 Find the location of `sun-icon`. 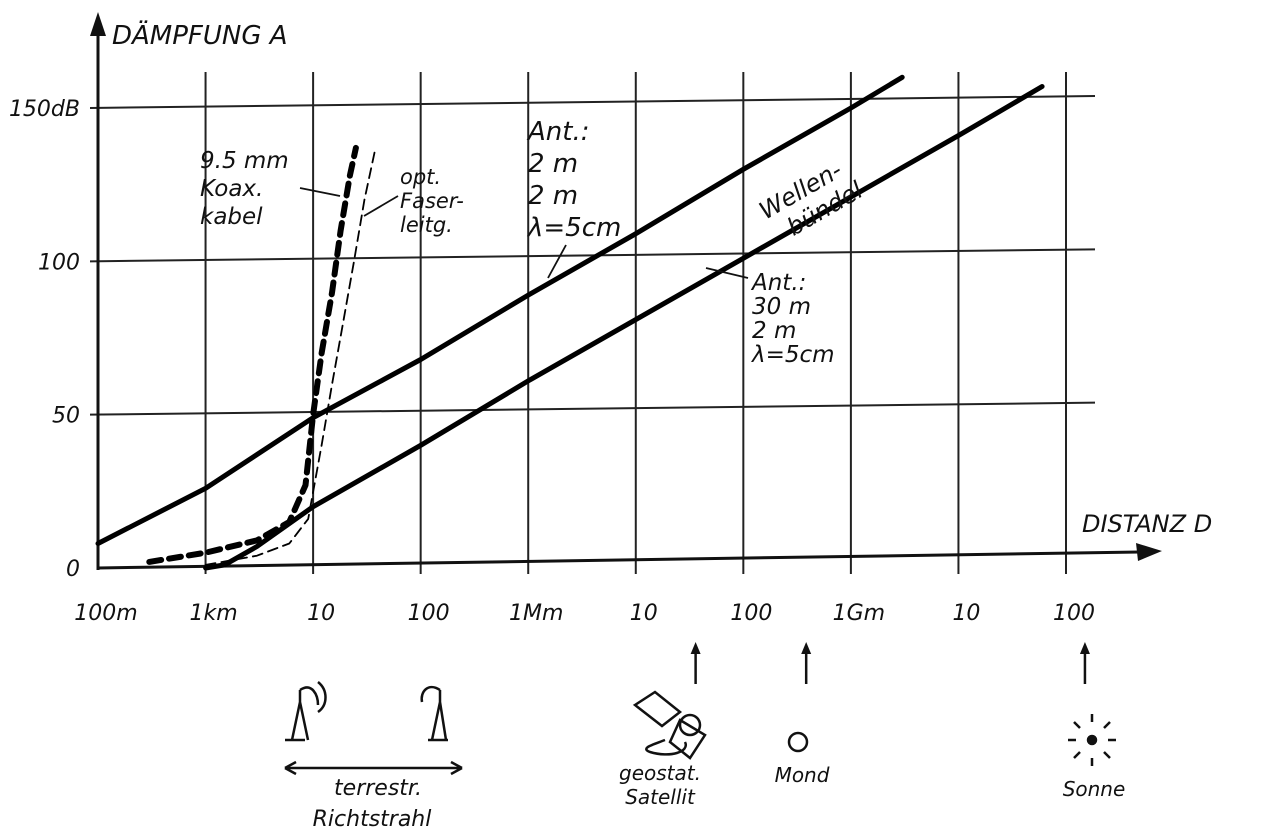

sun-icon is located at coordinates (1092, 740).